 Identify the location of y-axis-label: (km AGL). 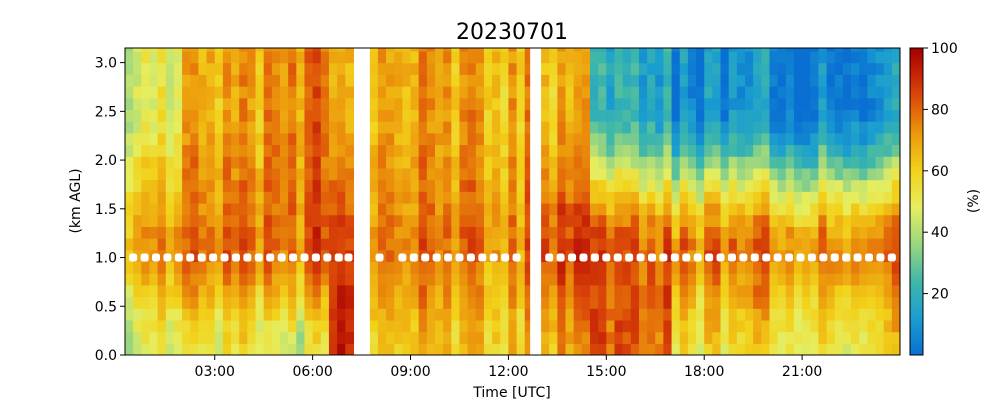
(76, 200).